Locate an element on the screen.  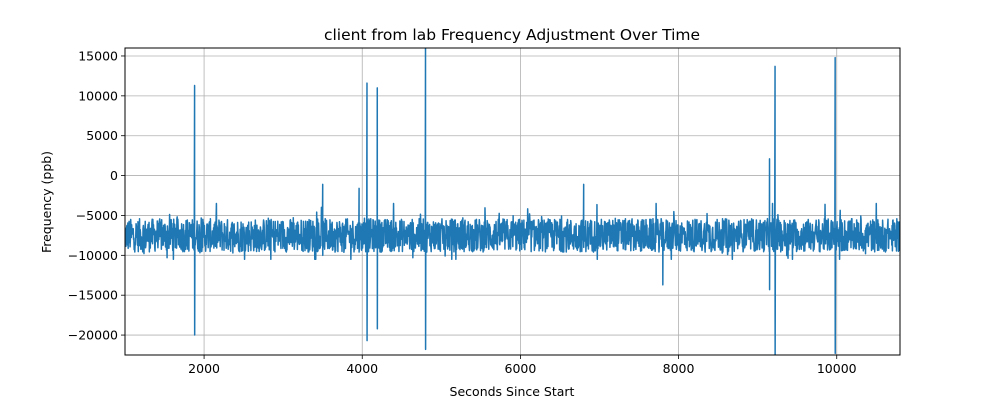
y-axis: 15000 10000 5000 0 −5000 −10000 −15000 −20000 is located at coordinates (96, 195).